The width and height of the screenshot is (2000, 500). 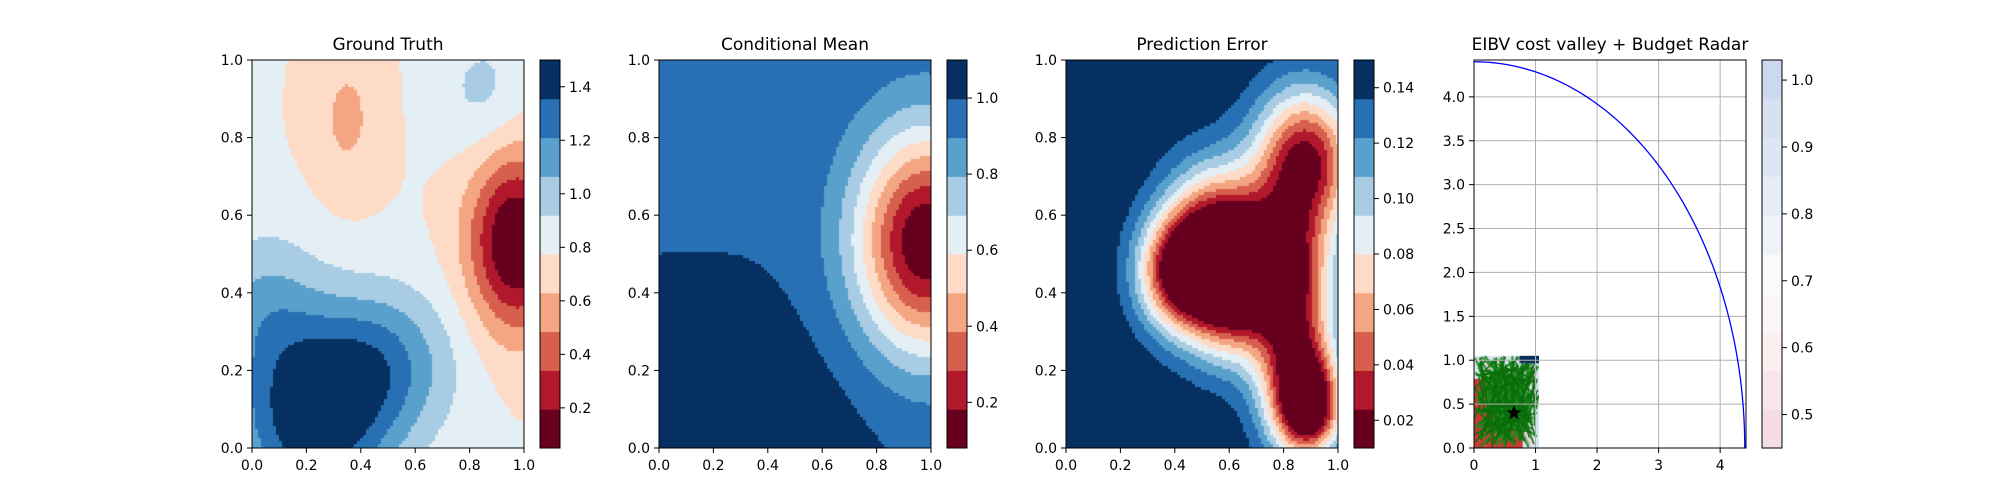 I want to click on chart-title: Ground Truth, so click(x=387, y=45).